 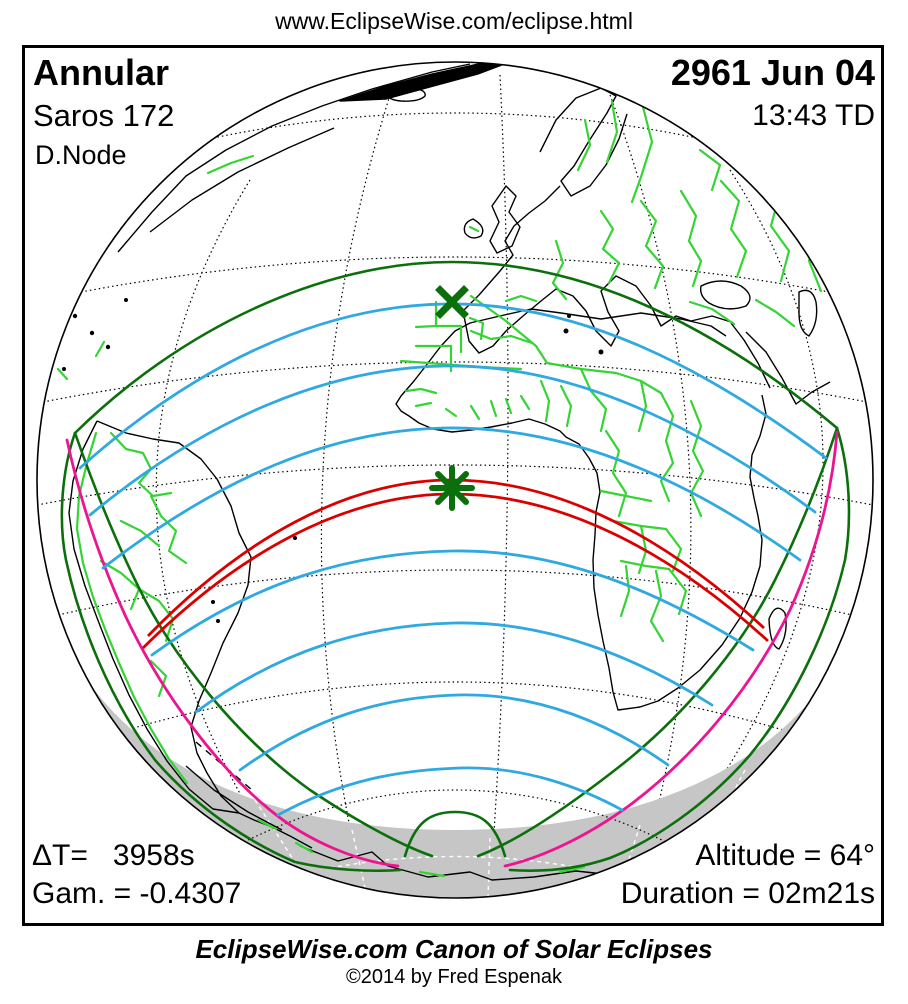 What do you see at coordinates (101, 72) in the screenshot?
I see `eclipse-type-label: Annular` at bounding box center [101, 72].